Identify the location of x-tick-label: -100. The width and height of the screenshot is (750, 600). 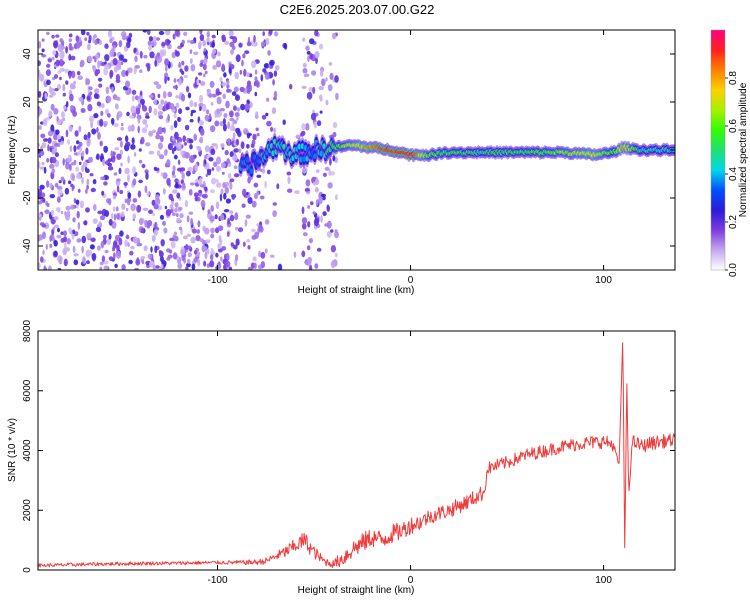
(218, 580).